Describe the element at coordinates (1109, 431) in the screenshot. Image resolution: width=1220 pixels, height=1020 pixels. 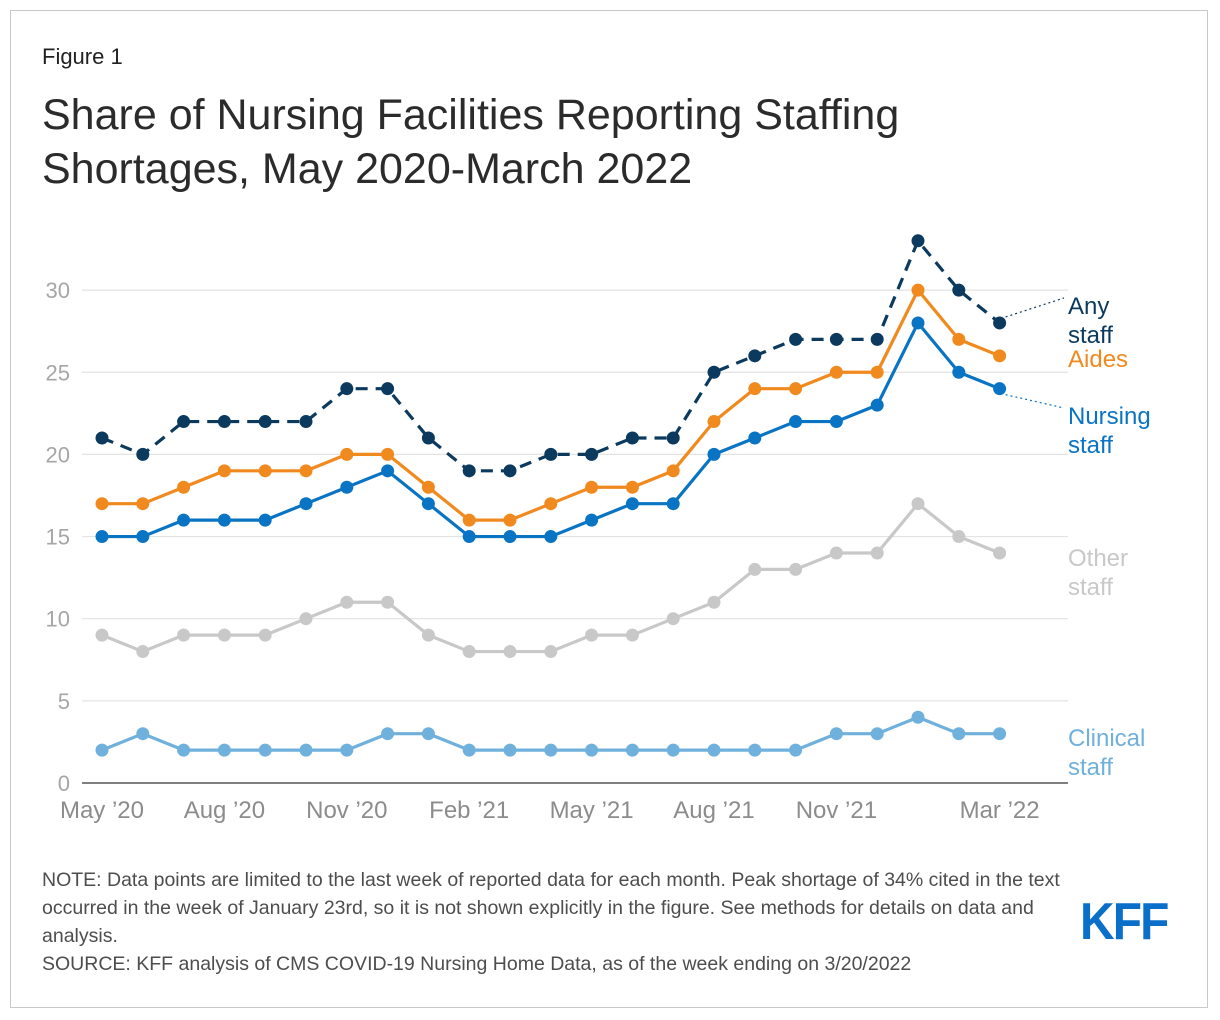
I see `series-label-nursing-staff: Nursing staff` at that location.